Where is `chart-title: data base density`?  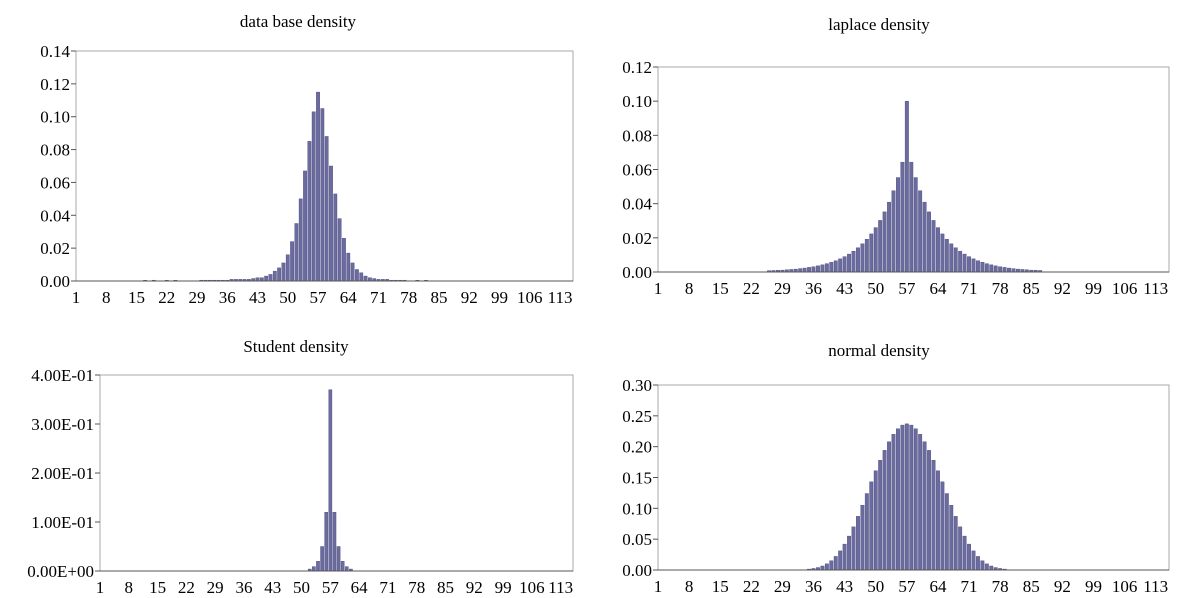
chart-title: data base density is located at coordinates (298, 21).